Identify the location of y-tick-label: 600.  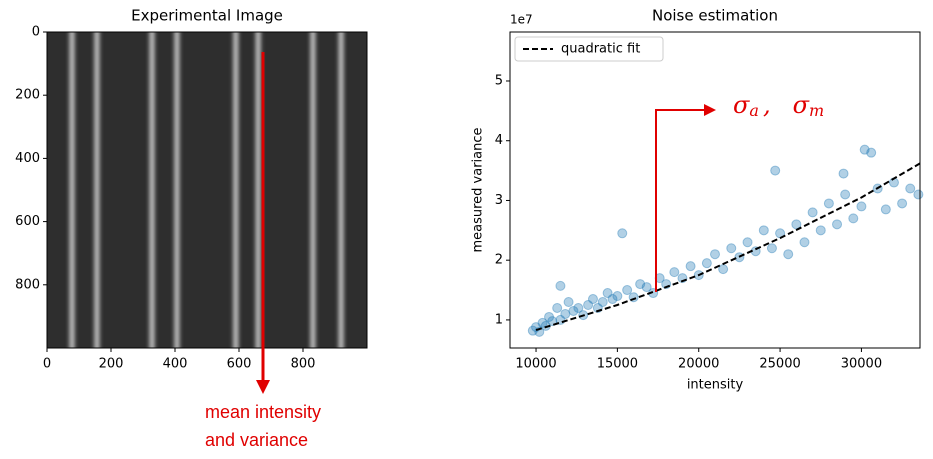
(27, 221).